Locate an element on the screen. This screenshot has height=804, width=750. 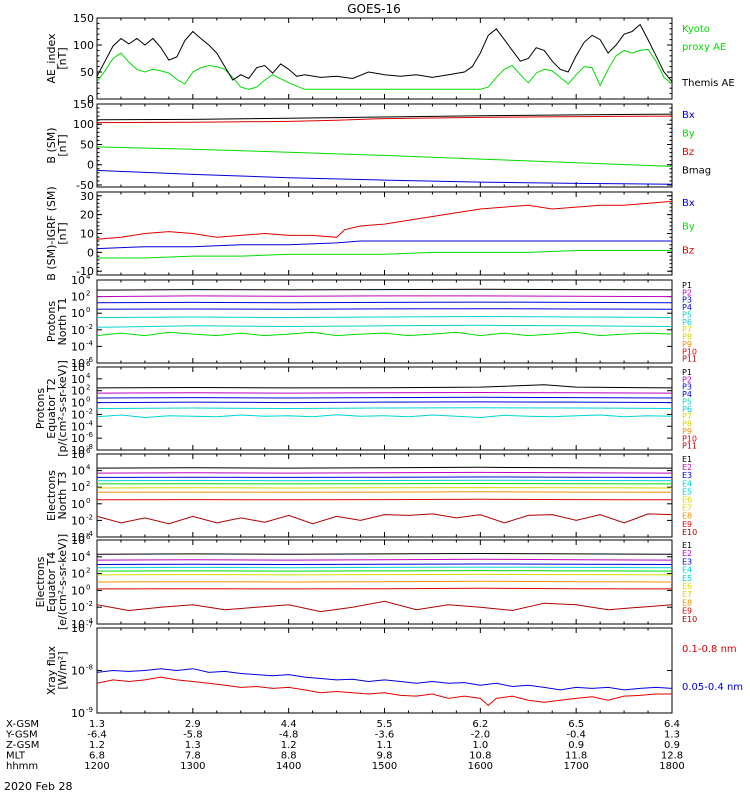
y-tick-exponent: -4 is located at coordinates (90, 343).